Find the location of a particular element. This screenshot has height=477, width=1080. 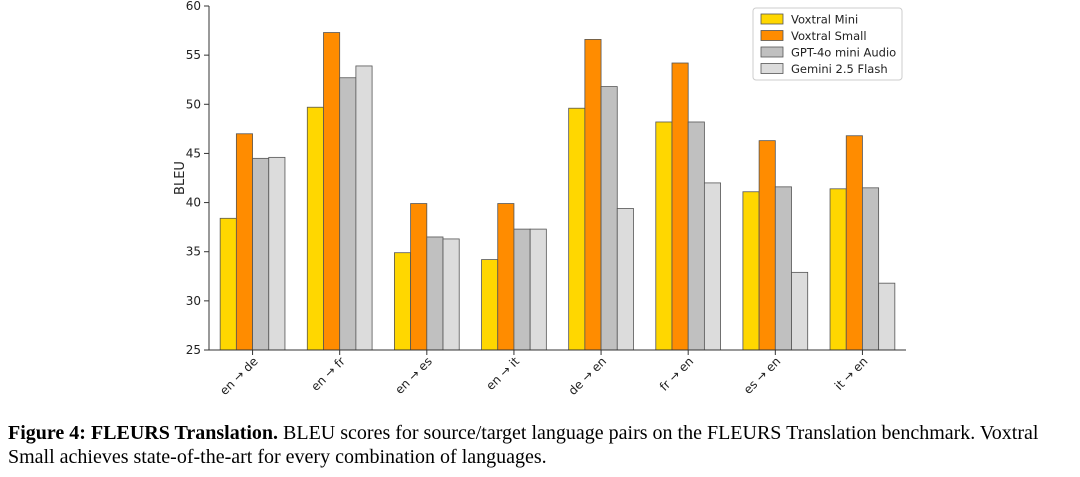

x-tick-label: it → en is located at coordinates (851, 373).